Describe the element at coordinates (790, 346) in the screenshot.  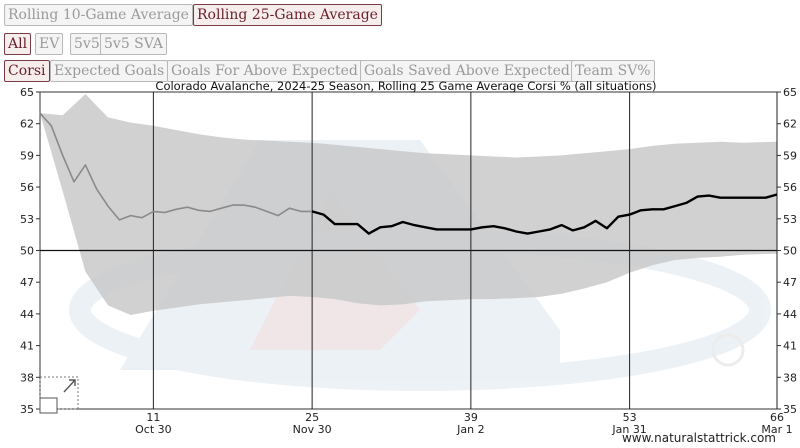
I see `y-tick-label-right-2: 41` at that location.